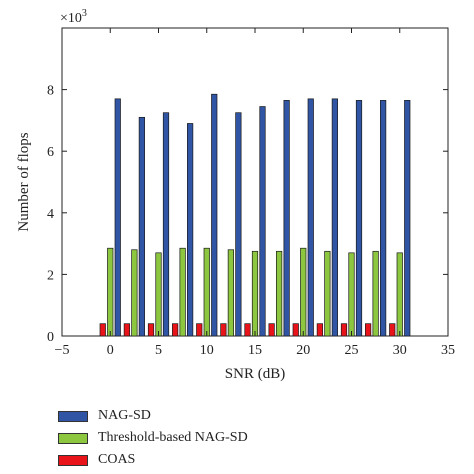 The width and height of the screenshot is (474, 474). I want to click on legend-label: Threshold-based NAG-SD, so click(173, 437).